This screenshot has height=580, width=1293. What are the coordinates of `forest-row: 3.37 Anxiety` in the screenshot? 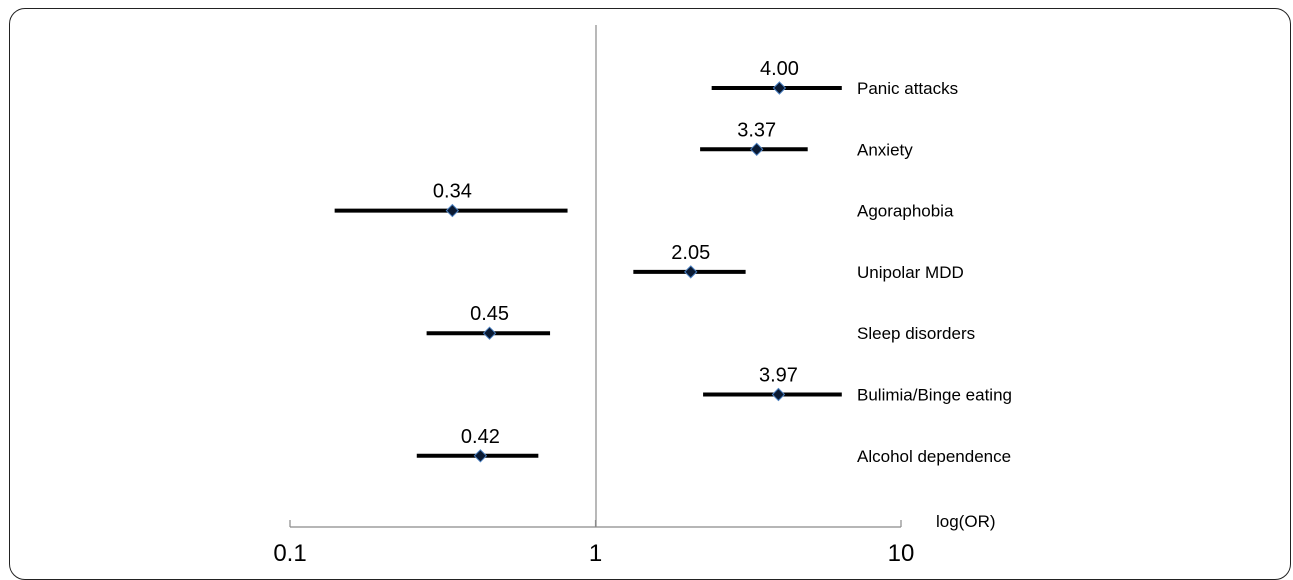 It's located at (806, 139).